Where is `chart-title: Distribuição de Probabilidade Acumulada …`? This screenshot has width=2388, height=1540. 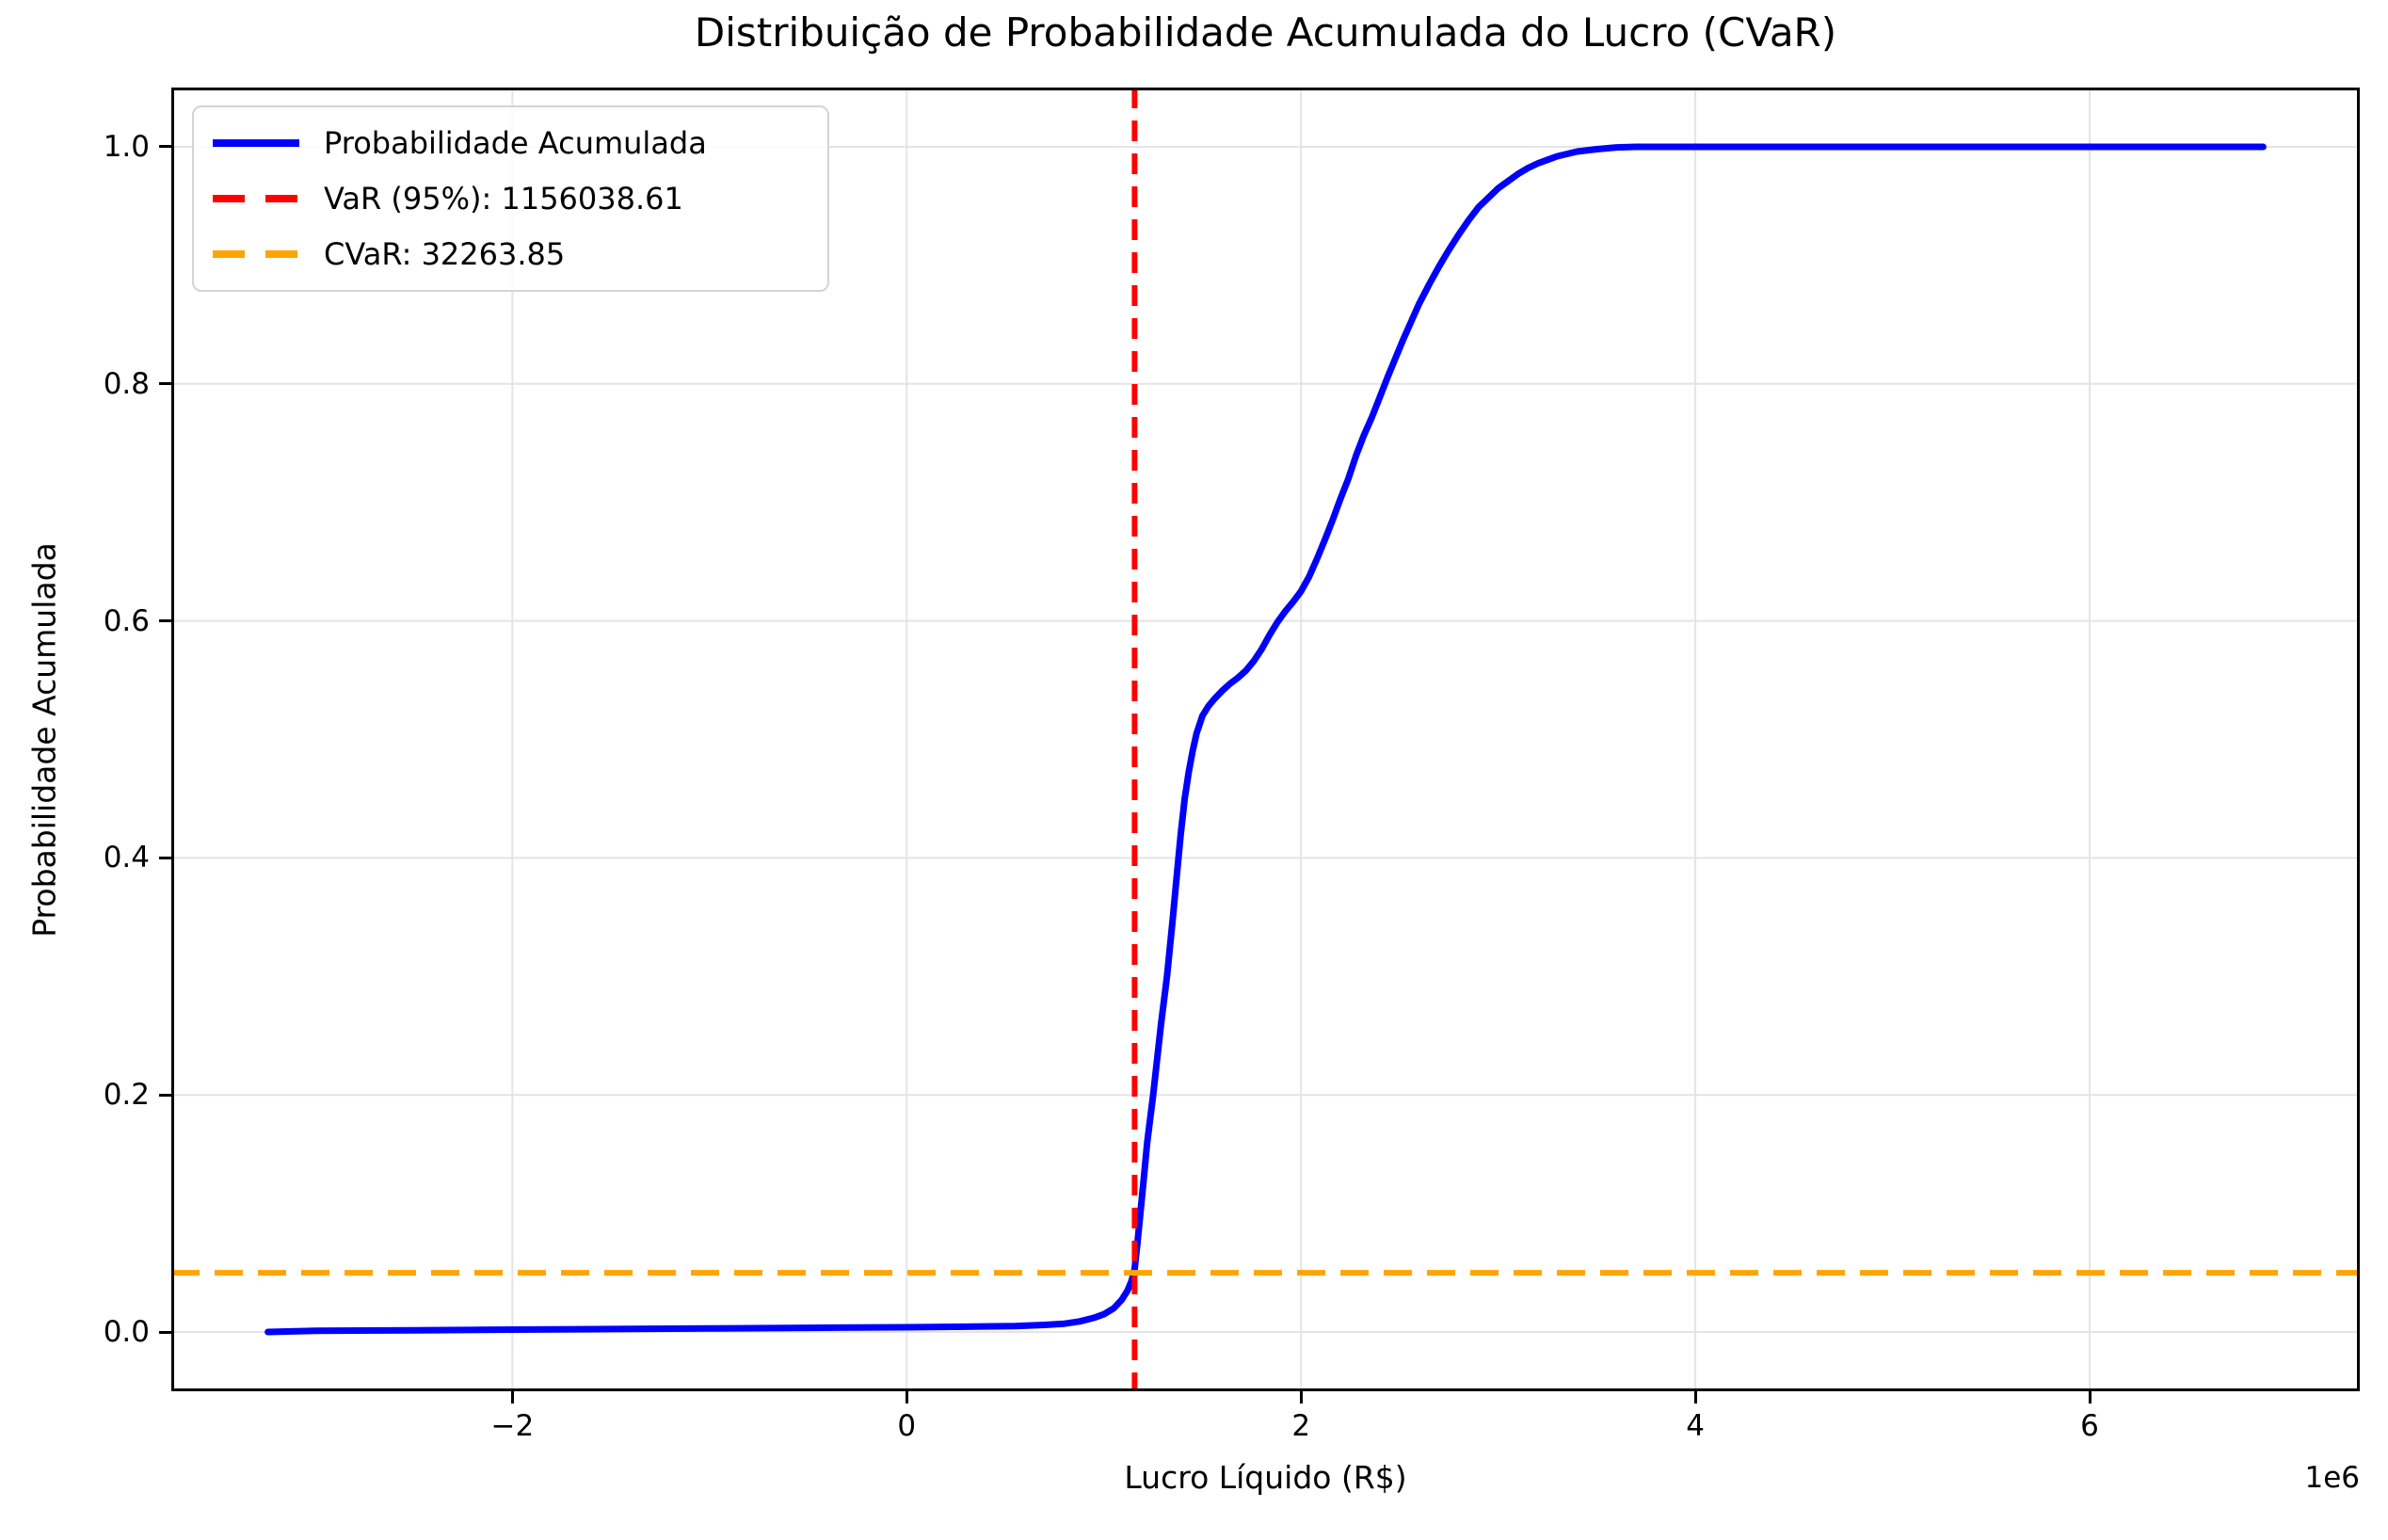
chart-title: Distribuição de Probabilidade Acumulada … is located at coordinates (1265, 32).